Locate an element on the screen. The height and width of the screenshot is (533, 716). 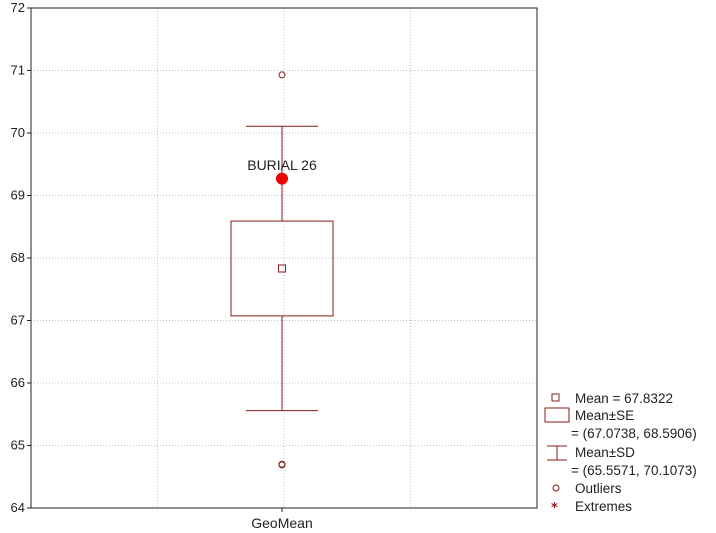
y-tick-label: 65 is located at coordinates (18, 445).